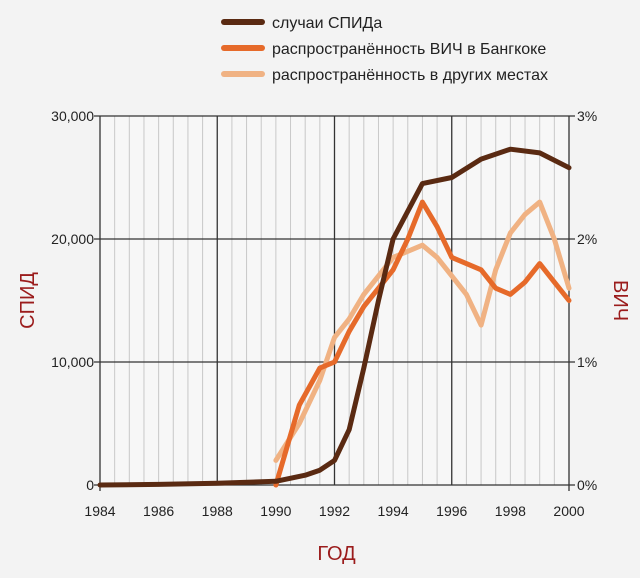  What do you see at coordinates (99, 511) in the screenshot?
I see `x-tick-label: 1984` at bounding box center [99, 511].